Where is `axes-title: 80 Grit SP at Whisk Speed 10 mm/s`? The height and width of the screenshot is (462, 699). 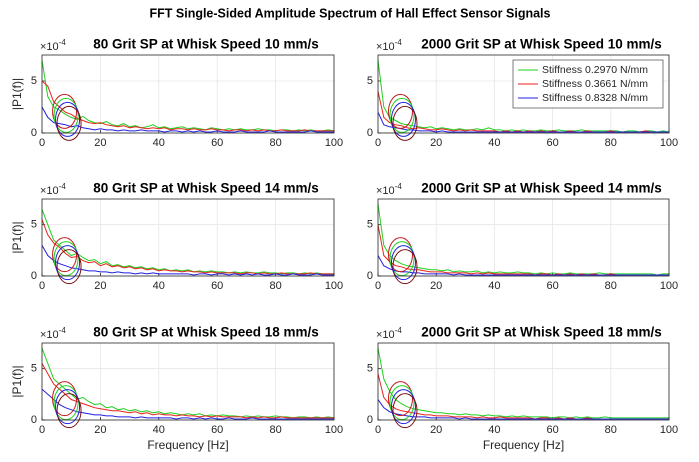
axes-title: 80 Grit SP at Whisk Speed 10 mm/s is located at coordinates (206, 44).